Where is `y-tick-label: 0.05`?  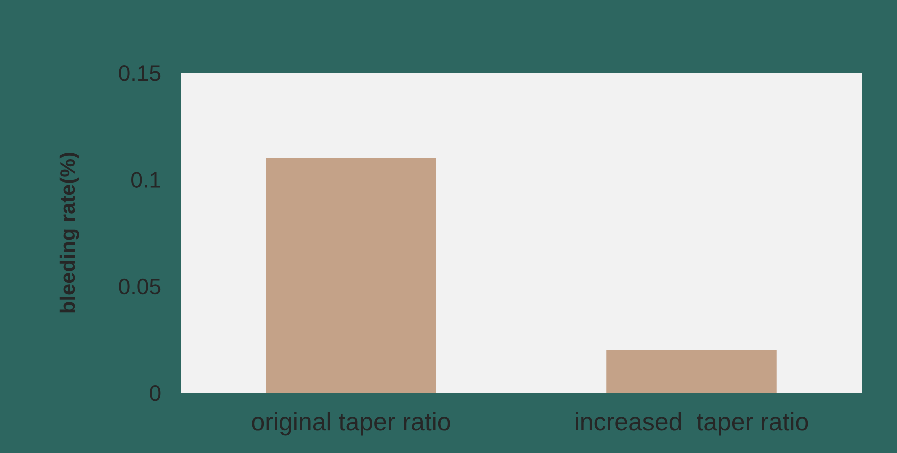 y-tick-label: 0.05 is located at coordinates (140, 286).